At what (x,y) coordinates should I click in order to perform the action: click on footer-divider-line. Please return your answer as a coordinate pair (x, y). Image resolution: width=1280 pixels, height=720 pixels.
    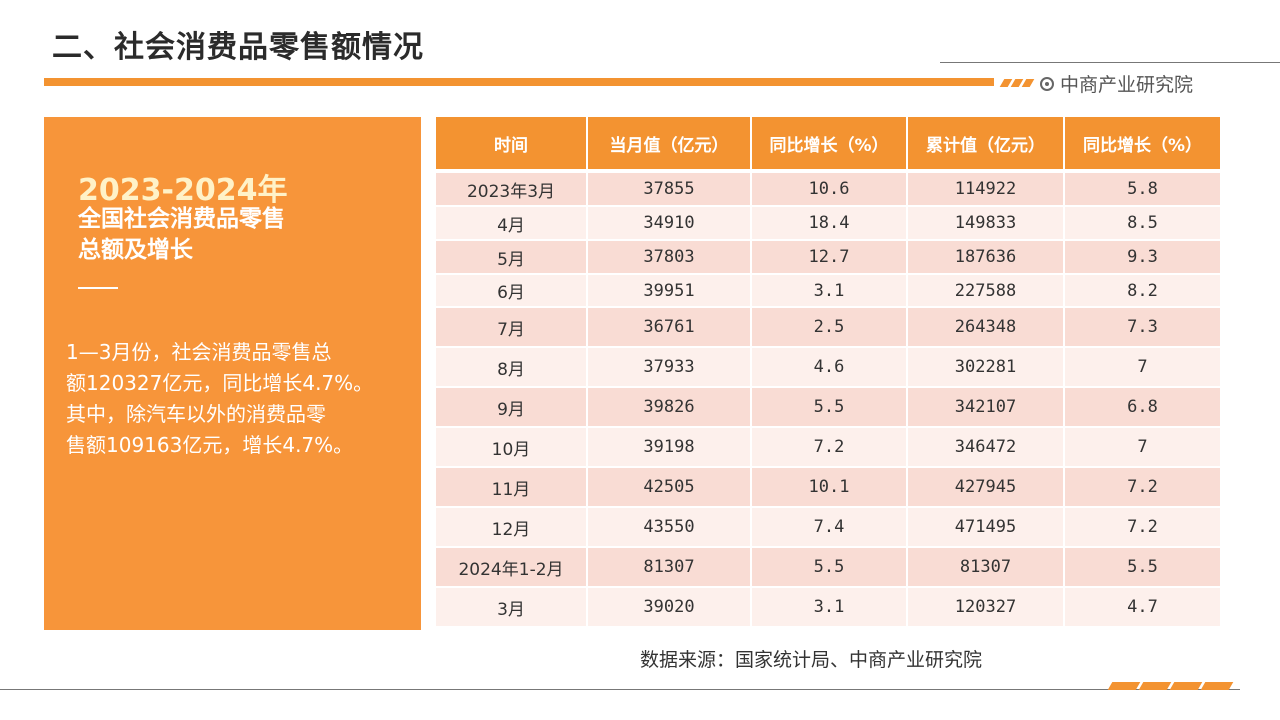
    Looking at the image, I should click on (620, 689).